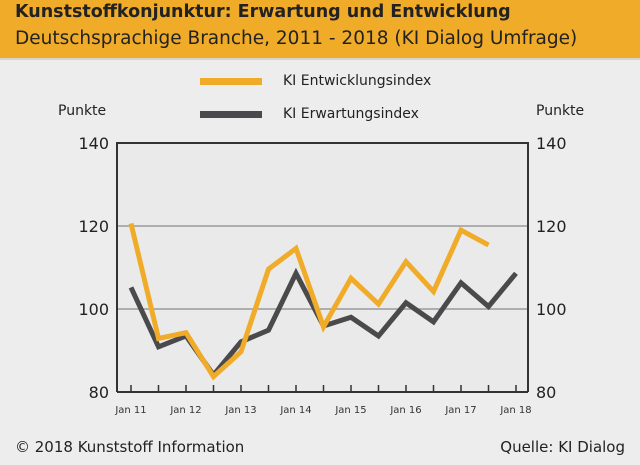  Describe the element at coordinates (405, 410) in the screenshot. I see `x-tick-label: Jan 16` at that location.